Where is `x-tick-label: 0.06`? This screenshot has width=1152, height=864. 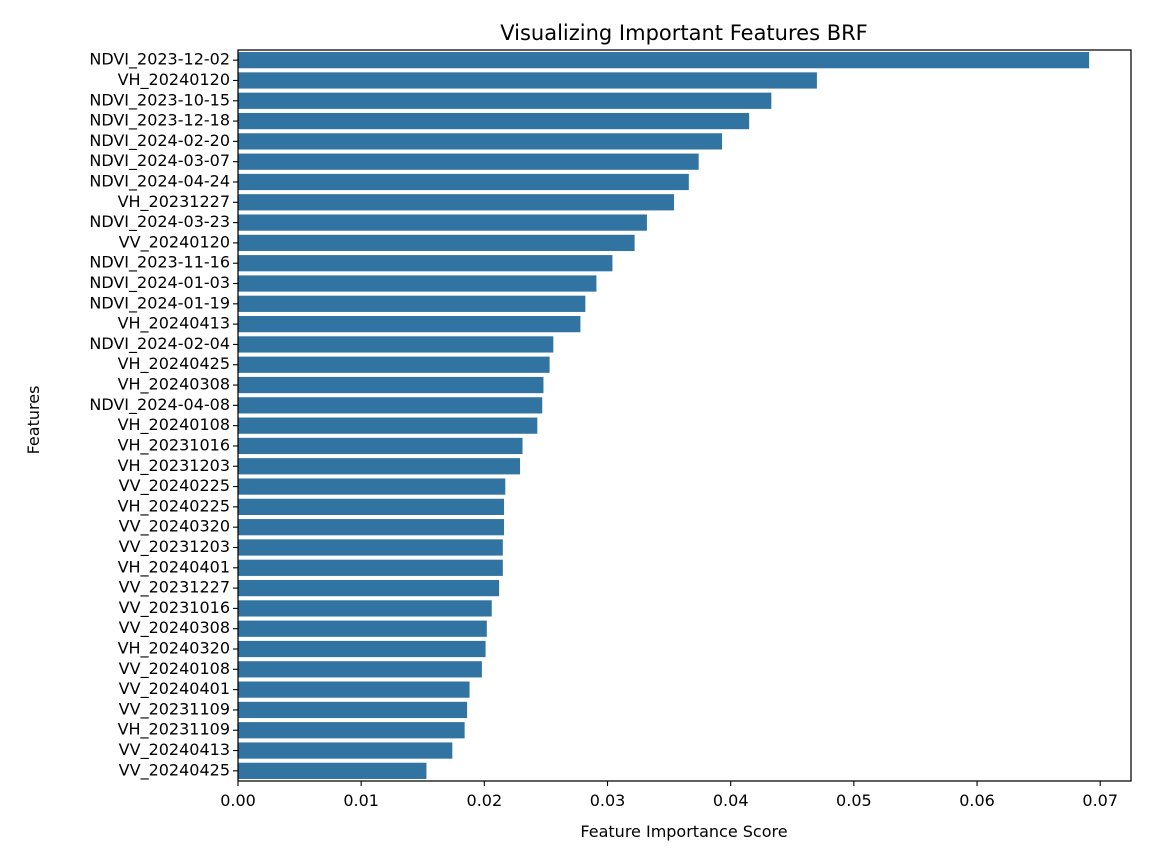
x-tick-label: 0.06 is located at coordinates (977, 800).